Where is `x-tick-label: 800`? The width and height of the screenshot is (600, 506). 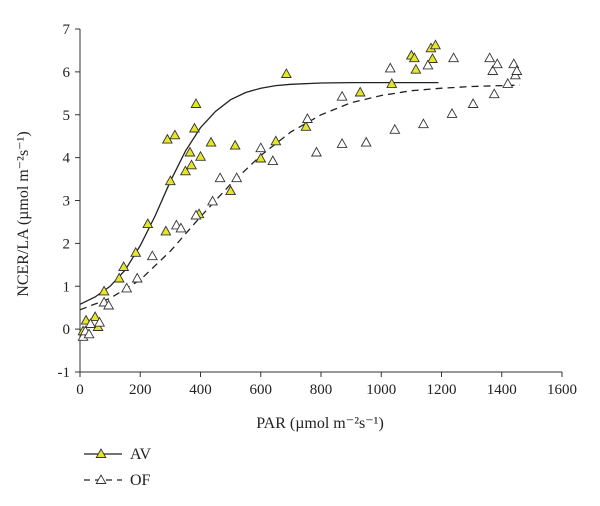
x-tick-label: 800 is located at coordinates (321, 390).